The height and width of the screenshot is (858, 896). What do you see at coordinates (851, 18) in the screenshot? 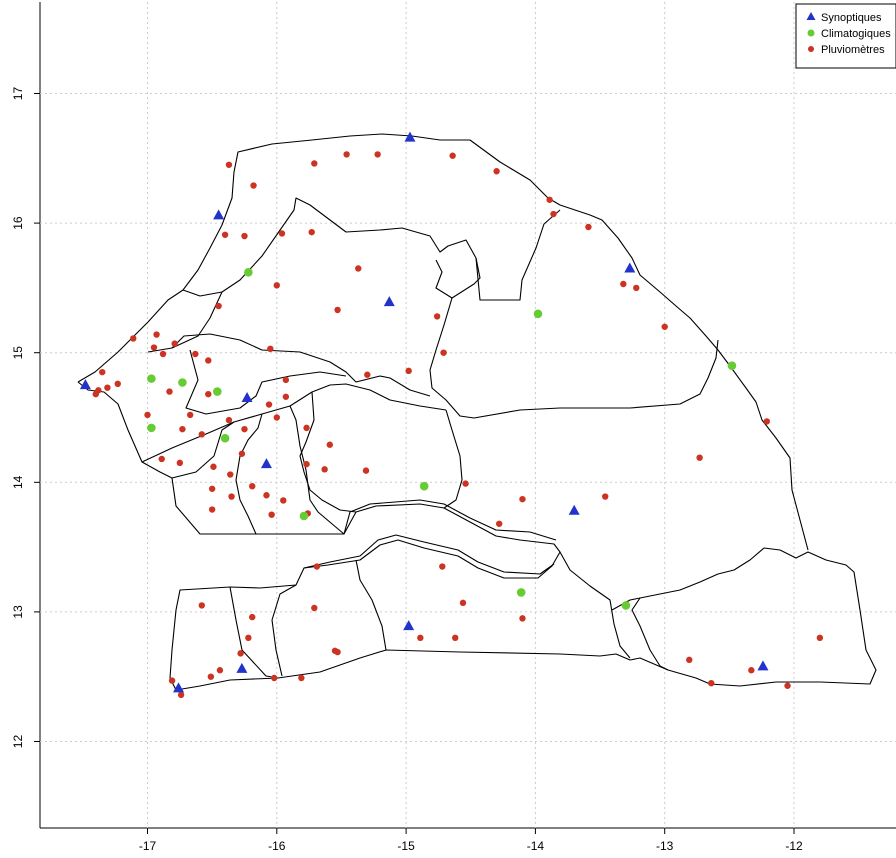
I see `legend-label: Synoptiques` at bounding box center [851, 18].